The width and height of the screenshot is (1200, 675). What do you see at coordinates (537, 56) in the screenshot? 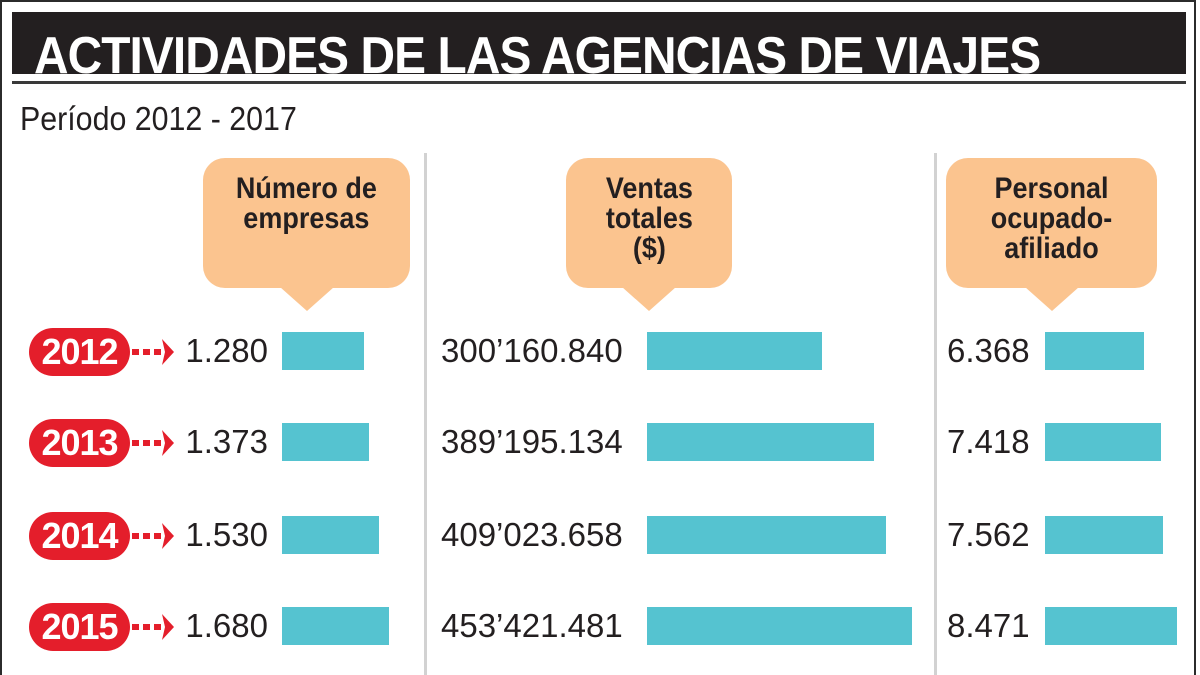
I see `page-title: ACTIVIDADES DE LAS AGENCIAS DE VIAJES` at bounding box center [537, 56].